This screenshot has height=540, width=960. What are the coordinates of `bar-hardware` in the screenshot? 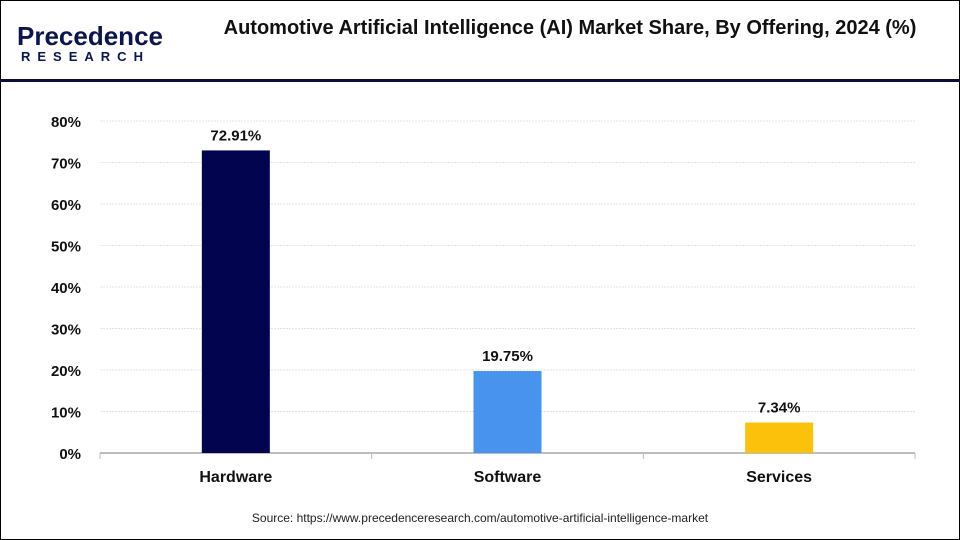 It's located at (235, 301).